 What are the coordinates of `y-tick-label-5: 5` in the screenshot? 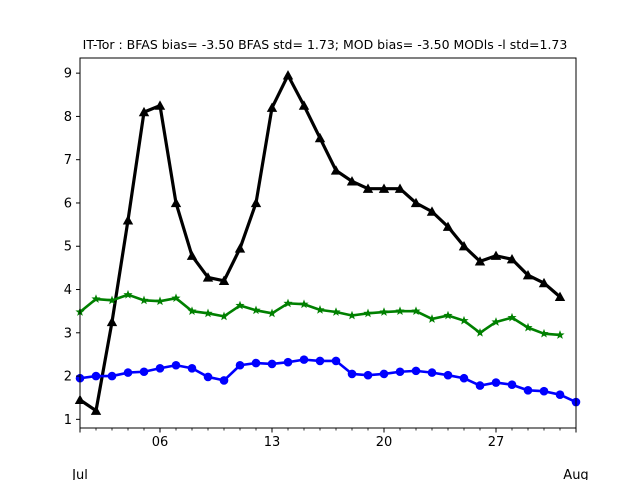 It's located at (68, 247).